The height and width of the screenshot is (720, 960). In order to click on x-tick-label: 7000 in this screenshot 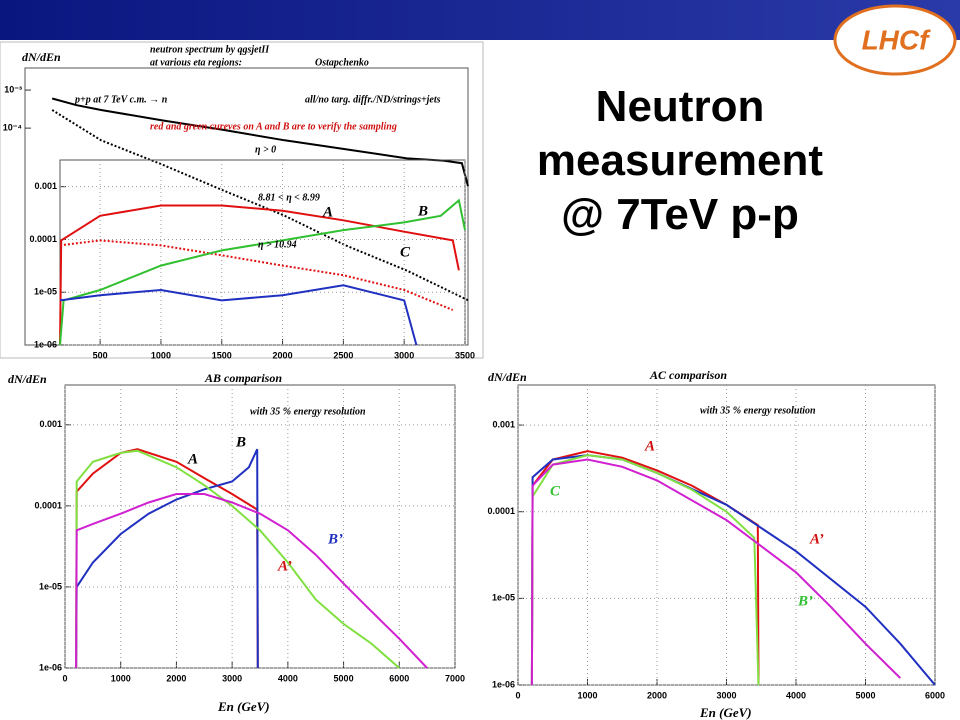, I will do `click(455, 678)`.